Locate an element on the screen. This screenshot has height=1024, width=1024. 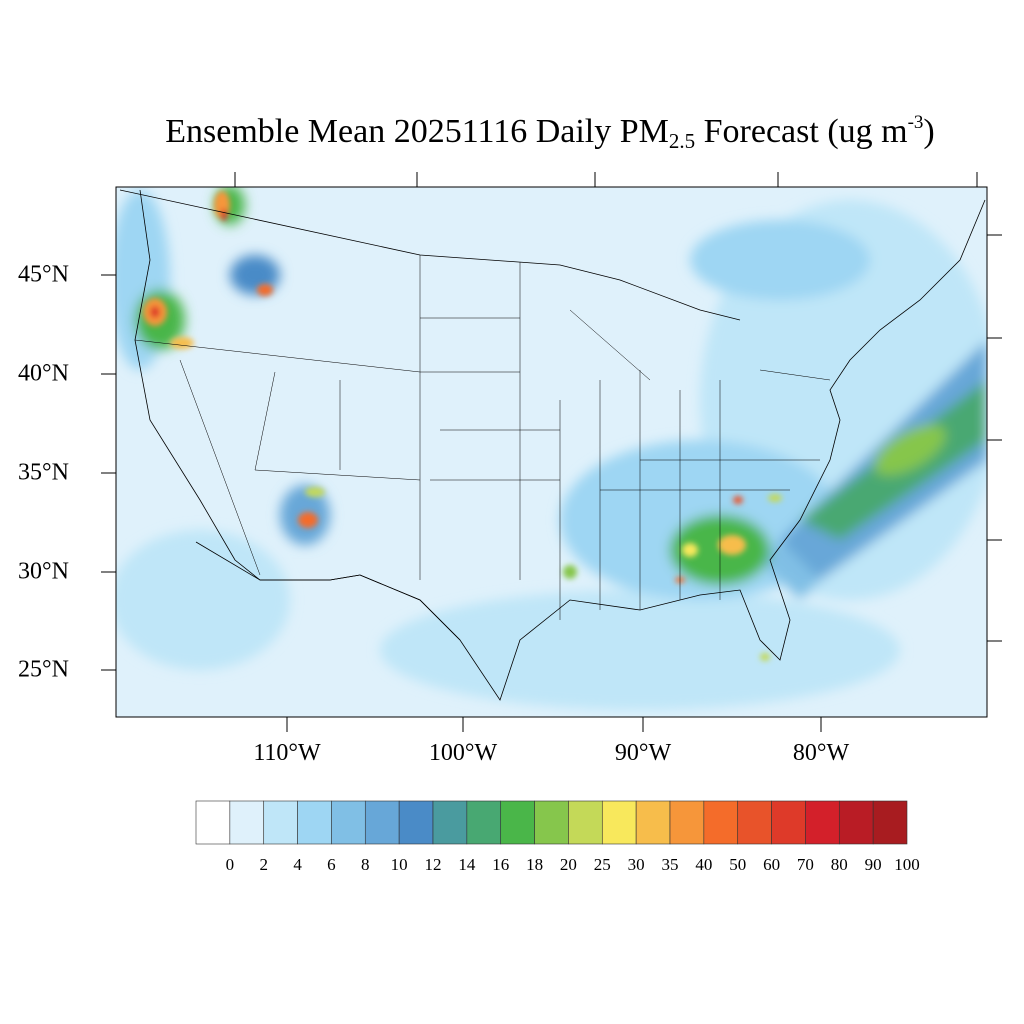
title-text-units: Forecast (ug m is located at coordinates (801, 131).